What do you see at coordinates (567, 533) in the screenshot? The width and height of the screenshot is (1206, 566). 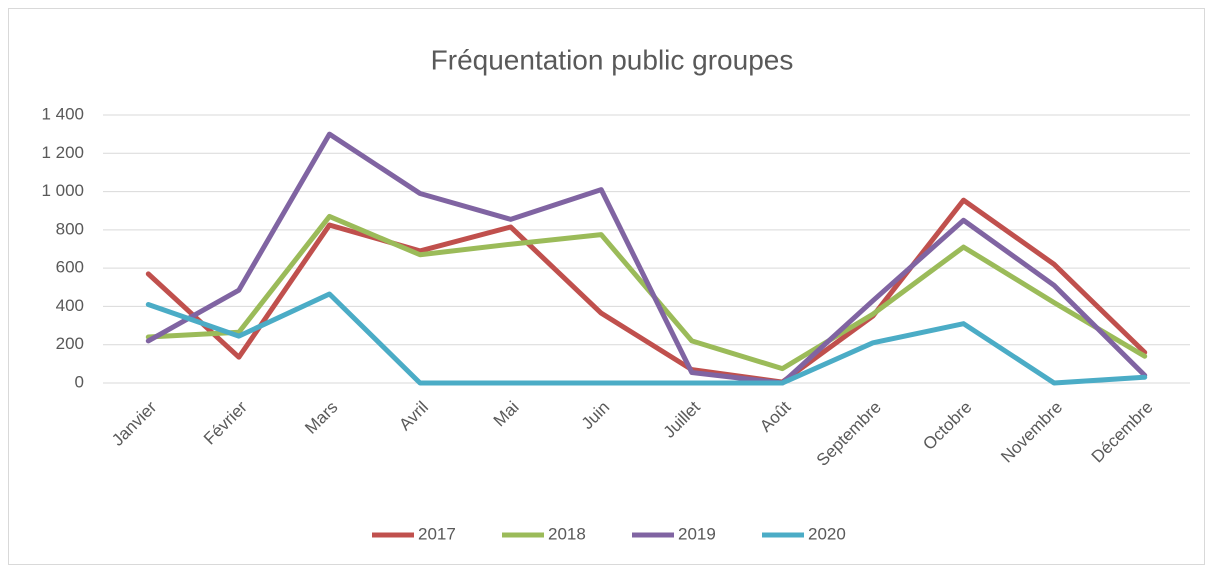 I see `legend-label: 2018` at bounding box center [567, 533].